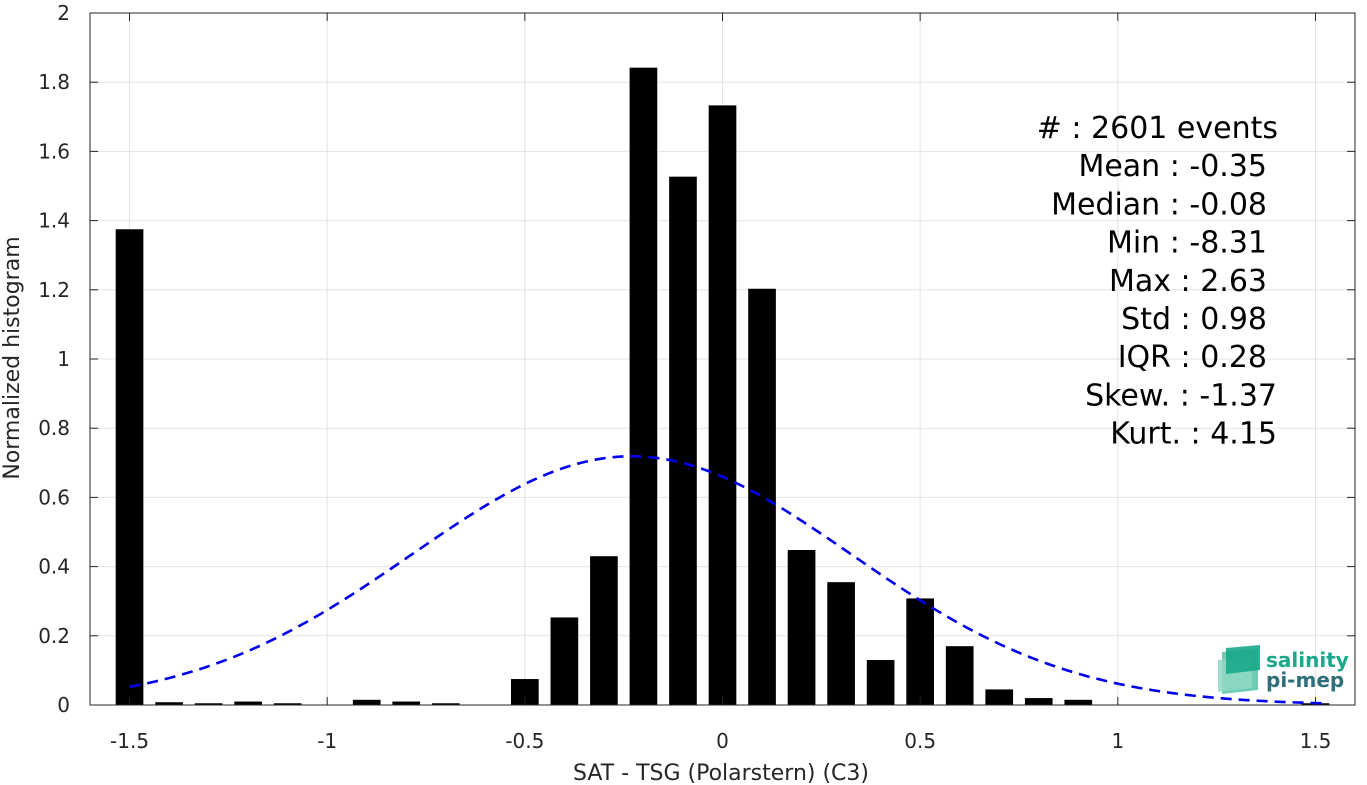 This screenshot has width=1367, height=785. Describe the element at coordinates (920, 741) in the screenshot. I see `x-tick-label-4: 0.5` at that location.